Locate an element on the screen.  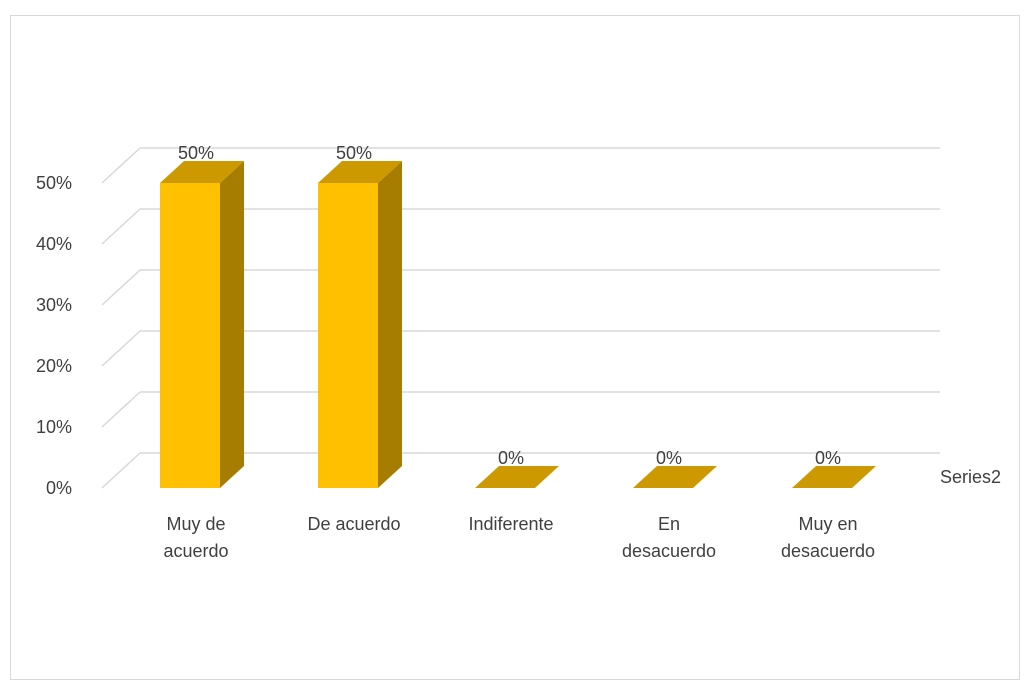
y-tick-label: 30% is located at coordinates (54, 305).